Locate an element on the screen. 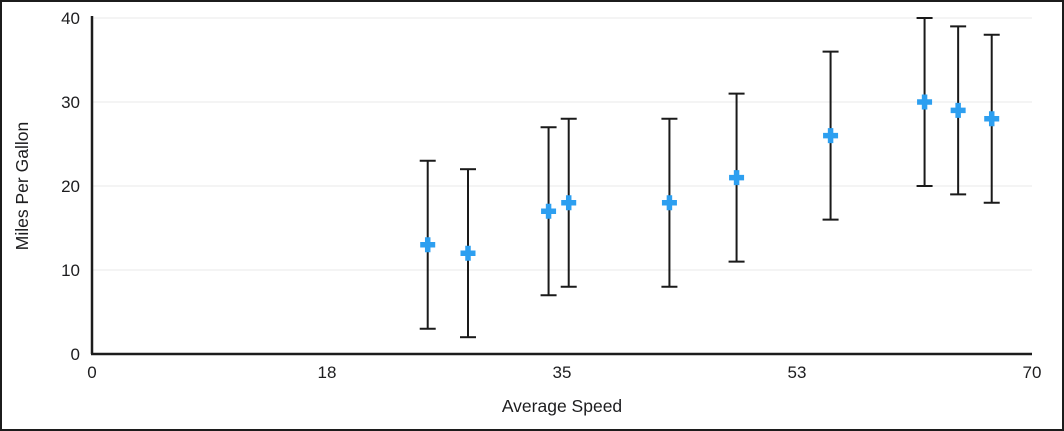 Image resolution: width=1064 pixels, height=431 pixels. y-axis-tick-labels: 0 10 20 30 40 is located at coordinates (70, 186).